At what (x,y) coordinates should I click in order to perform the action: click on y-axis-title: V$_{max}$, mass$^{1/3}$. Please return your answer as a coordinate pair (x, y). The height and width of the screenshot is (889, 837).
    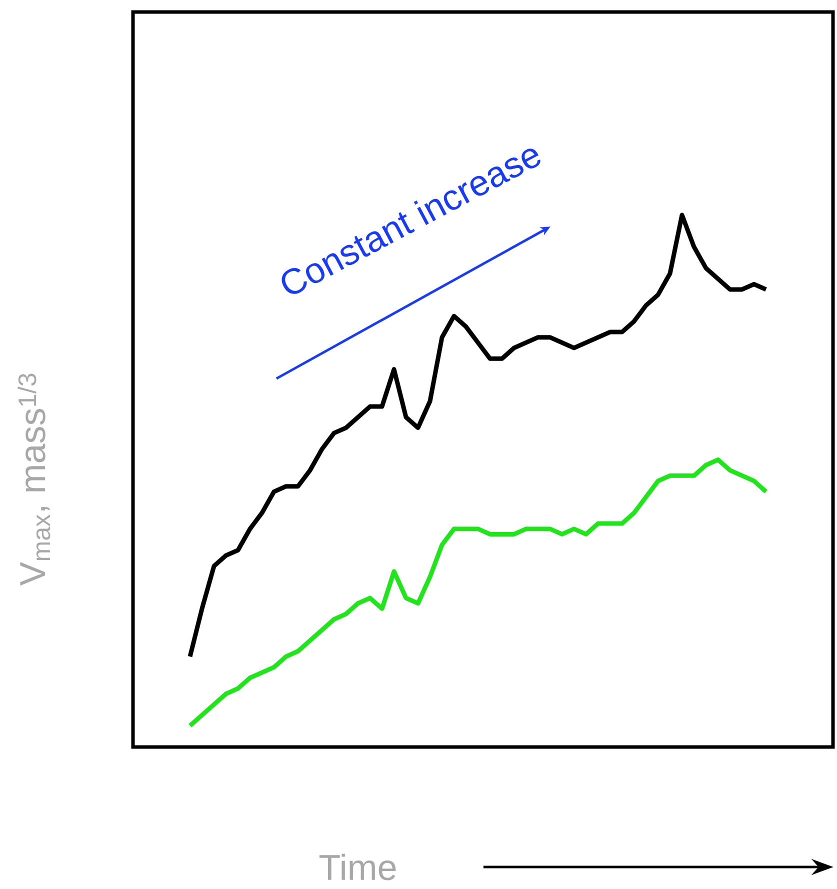
    Looking at the image, I should click on (34, 480).